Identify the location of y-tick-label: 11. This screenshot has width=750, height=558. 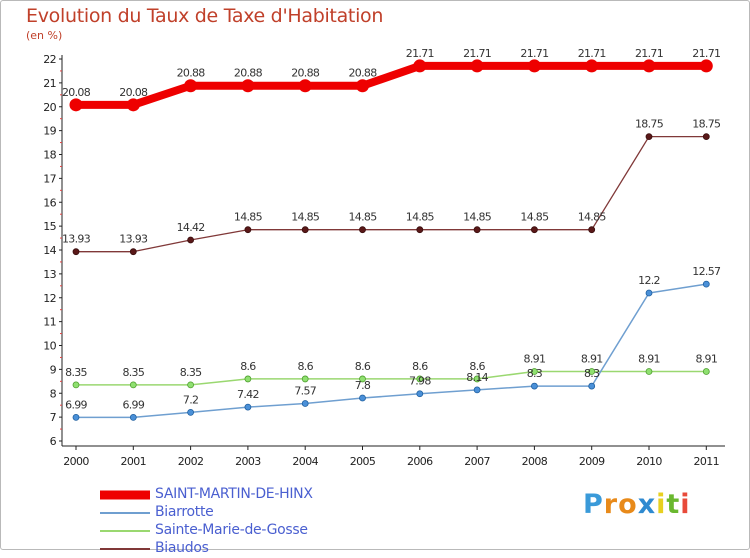
(49, 322).